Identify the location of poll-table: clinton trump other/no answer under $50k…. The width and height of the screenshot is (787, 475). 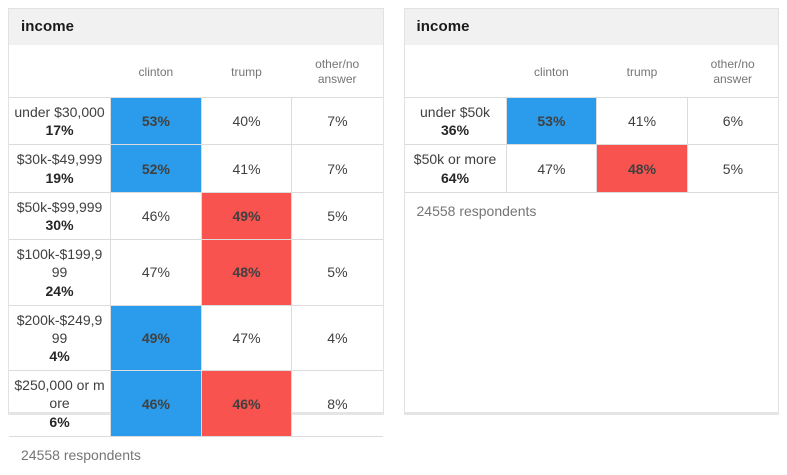
(591, 118).